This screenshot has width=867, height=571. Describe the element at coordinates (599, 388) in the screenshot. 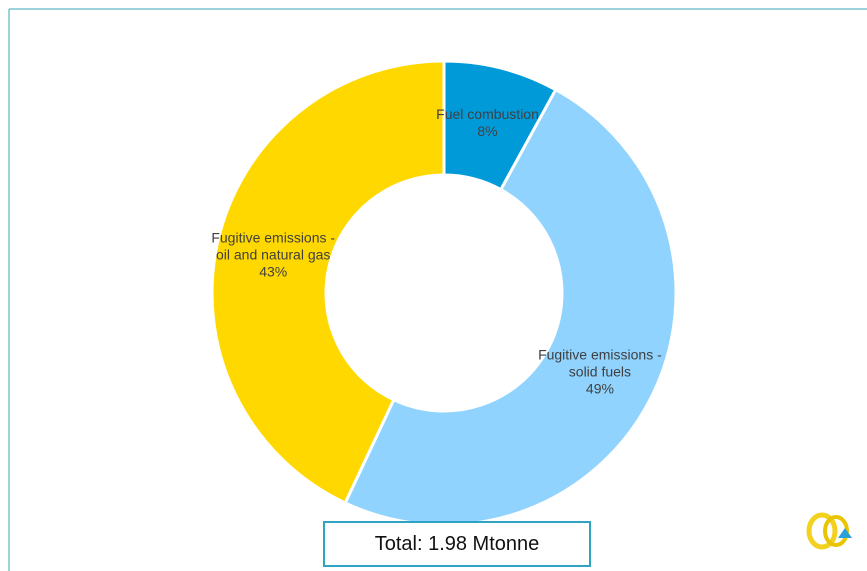

I see `value-label: 49%` at that location.